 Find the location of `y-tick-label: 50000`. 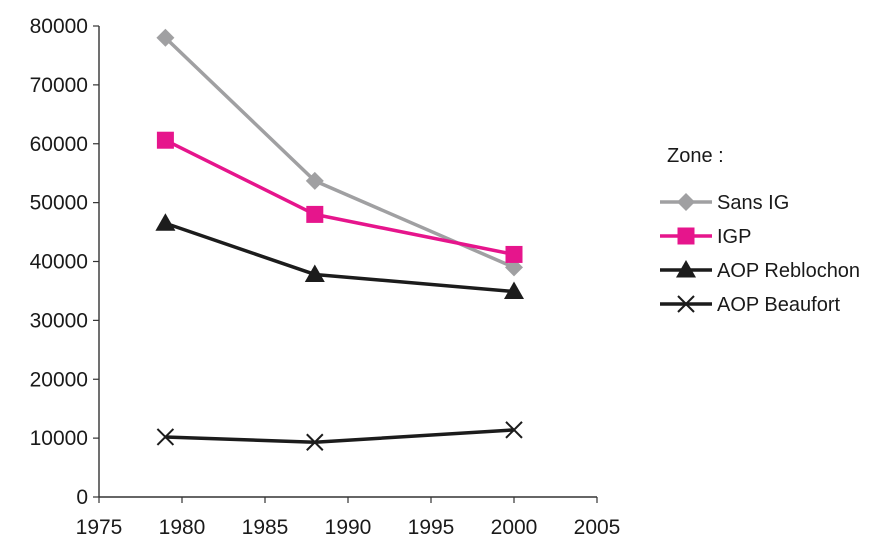

y-tick-label: 50000 is located at coordinates (59, 203).